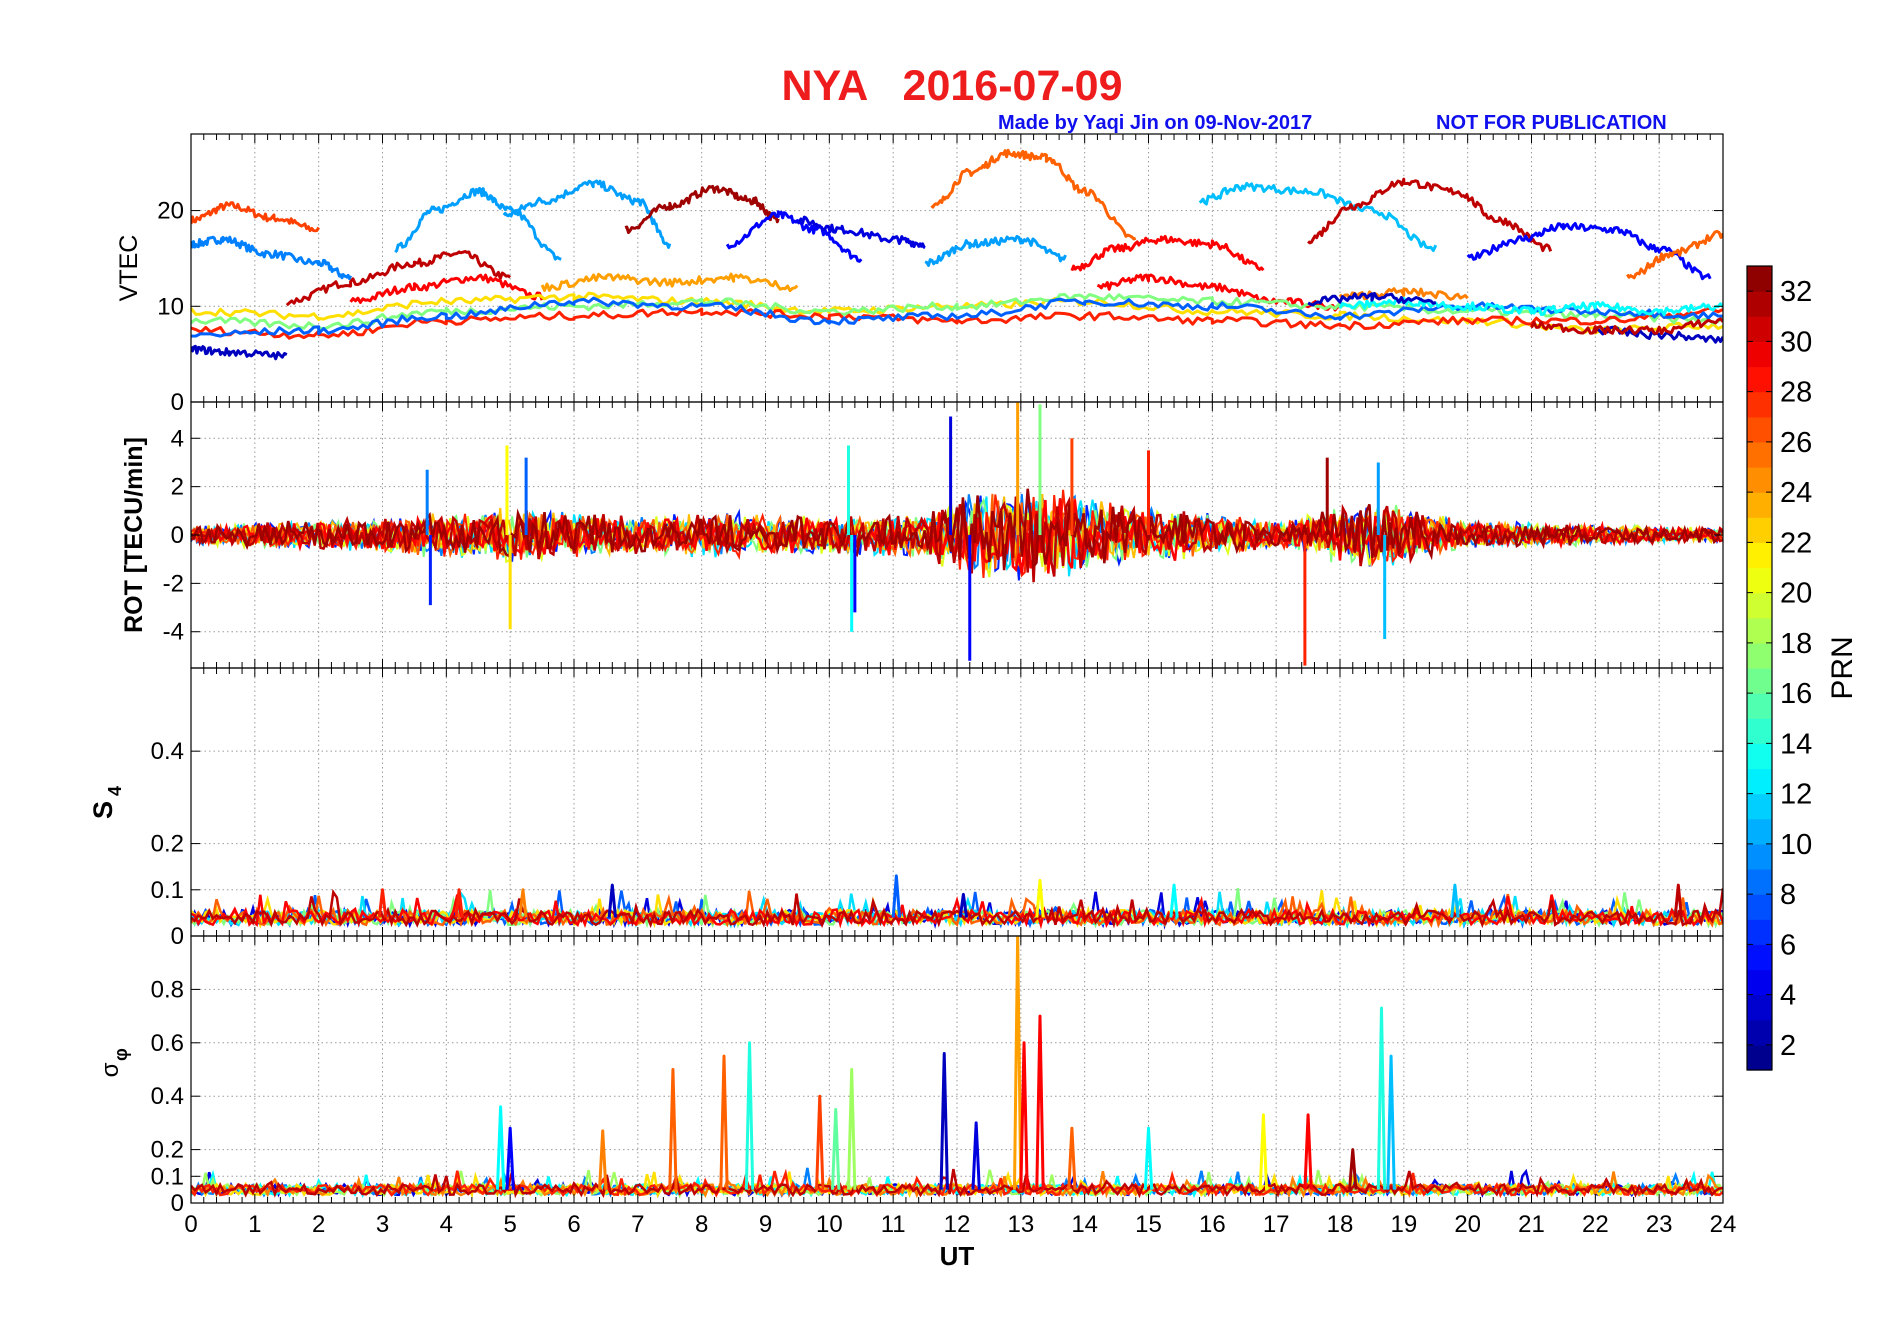 This screenshot has width=1904, height=1330. Describe the element at coordinates (1148, 1224) in the screenshot. I see `x-tick-label: 15` at that location.